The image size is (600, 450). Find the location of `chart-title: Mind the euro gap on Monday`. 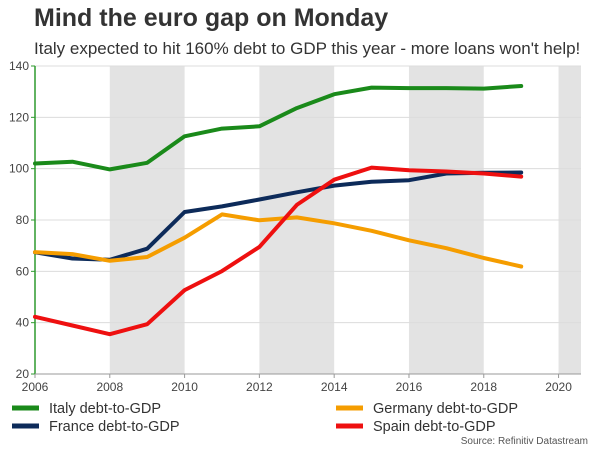

chart-title: Mind the euro gap on Monday is located at coordinates (211, 18).